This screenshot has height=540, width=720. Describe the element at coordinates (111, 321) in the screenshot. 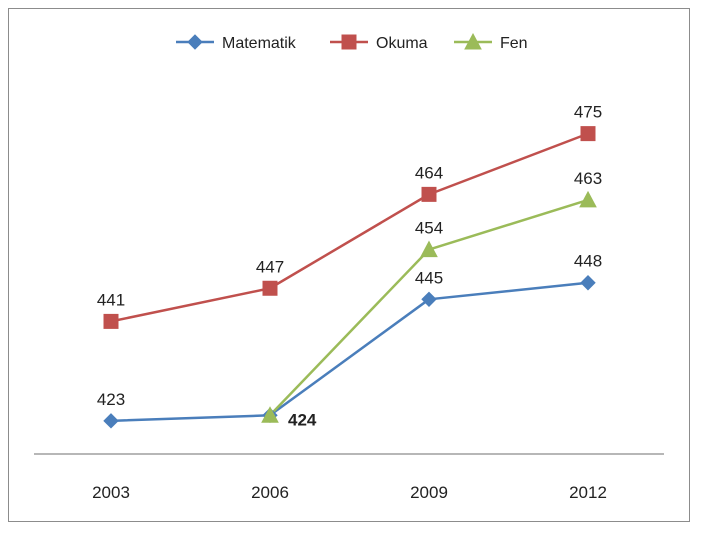

I see `data-point-okuma-2003` at that location.